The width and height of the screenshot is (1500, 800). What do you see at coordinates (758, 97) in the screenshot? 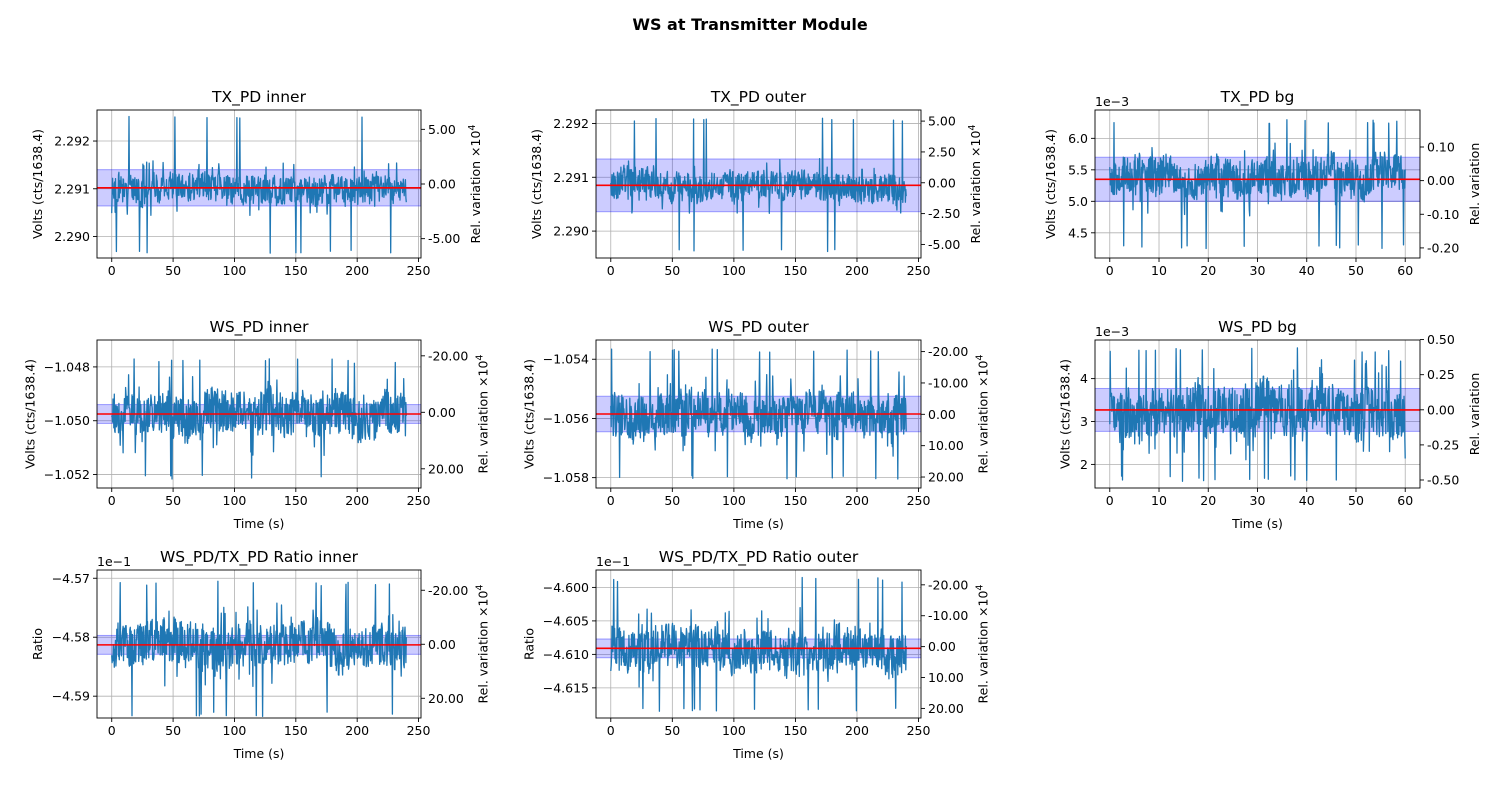
I see `subplot-title: TX_PD outer` at bounding box center [758, 97].